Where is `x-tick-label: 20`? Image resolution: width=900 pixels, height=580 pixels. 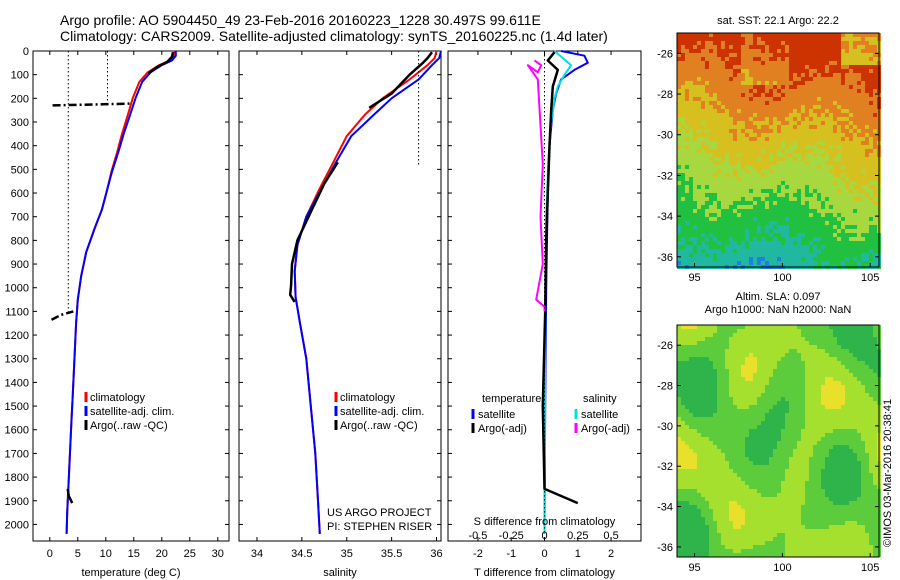
x-tick-label: 20 is located at coordinates (162, 554).